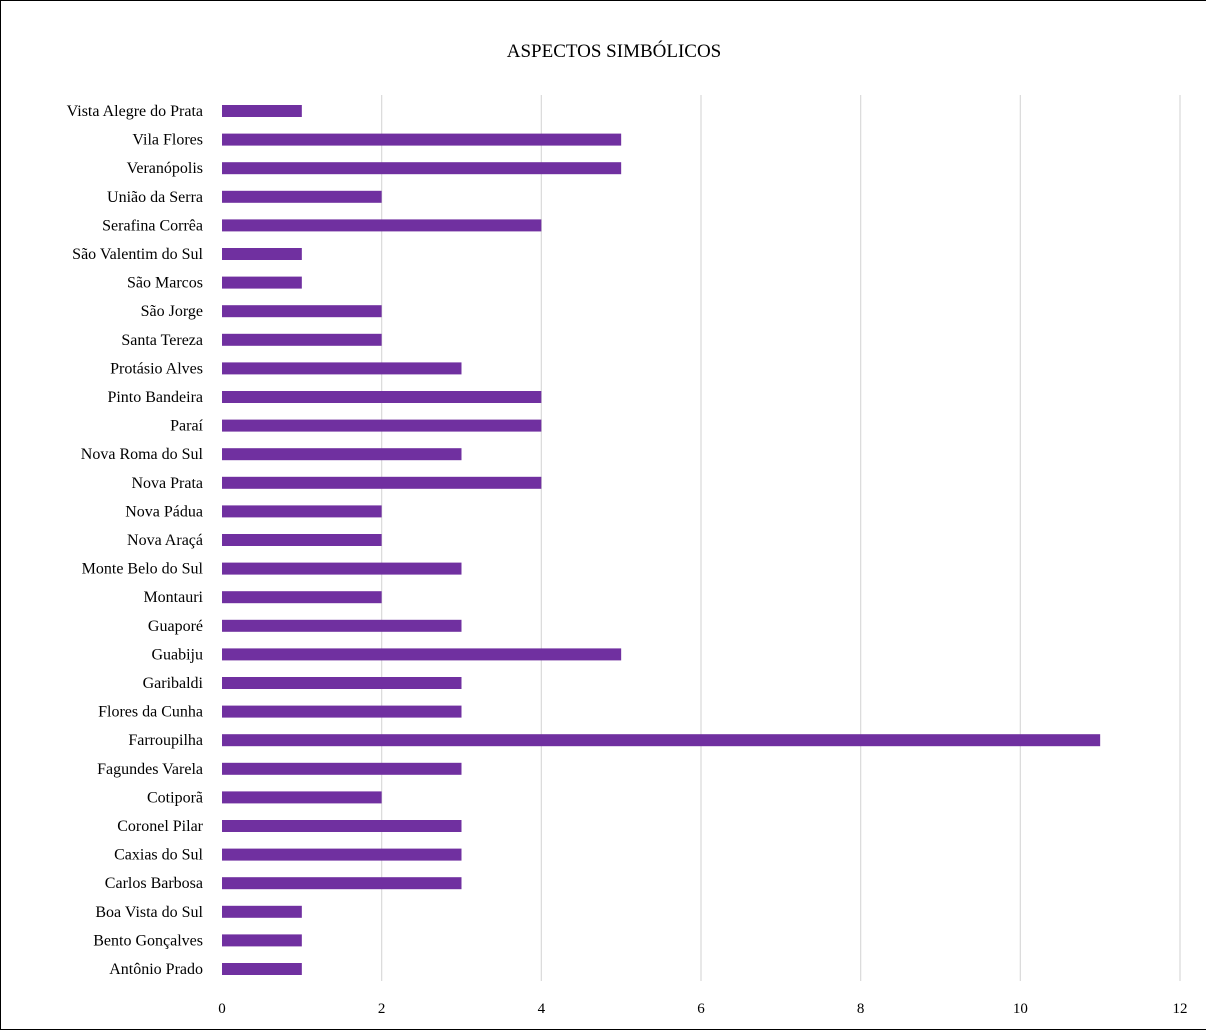 This screenshot has height=1031, width=1206. What do you see at coordinates (173, 683) in the screenshot?
I see `category-label: Garibaldi` at bounding box center [173, 683].